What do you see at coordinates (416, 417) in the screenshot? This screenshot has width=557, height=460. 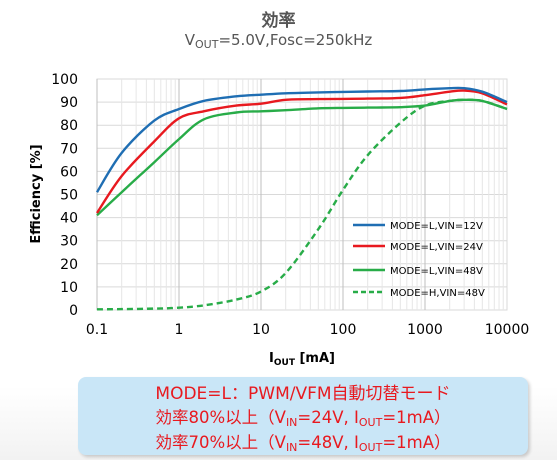 I see `line2-c: =1mA）` at bounding box center [416, 417].